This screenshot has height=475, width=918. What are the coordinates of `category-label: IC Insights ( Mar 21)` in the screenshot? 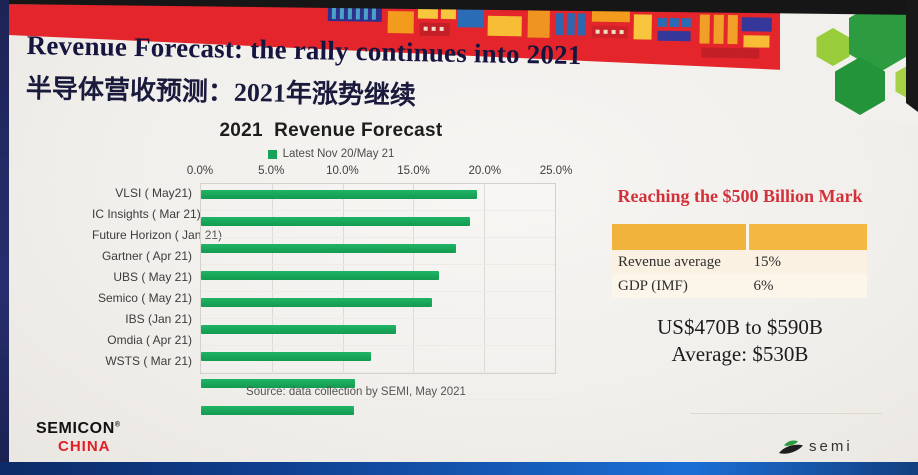 It's located at (146, 214).